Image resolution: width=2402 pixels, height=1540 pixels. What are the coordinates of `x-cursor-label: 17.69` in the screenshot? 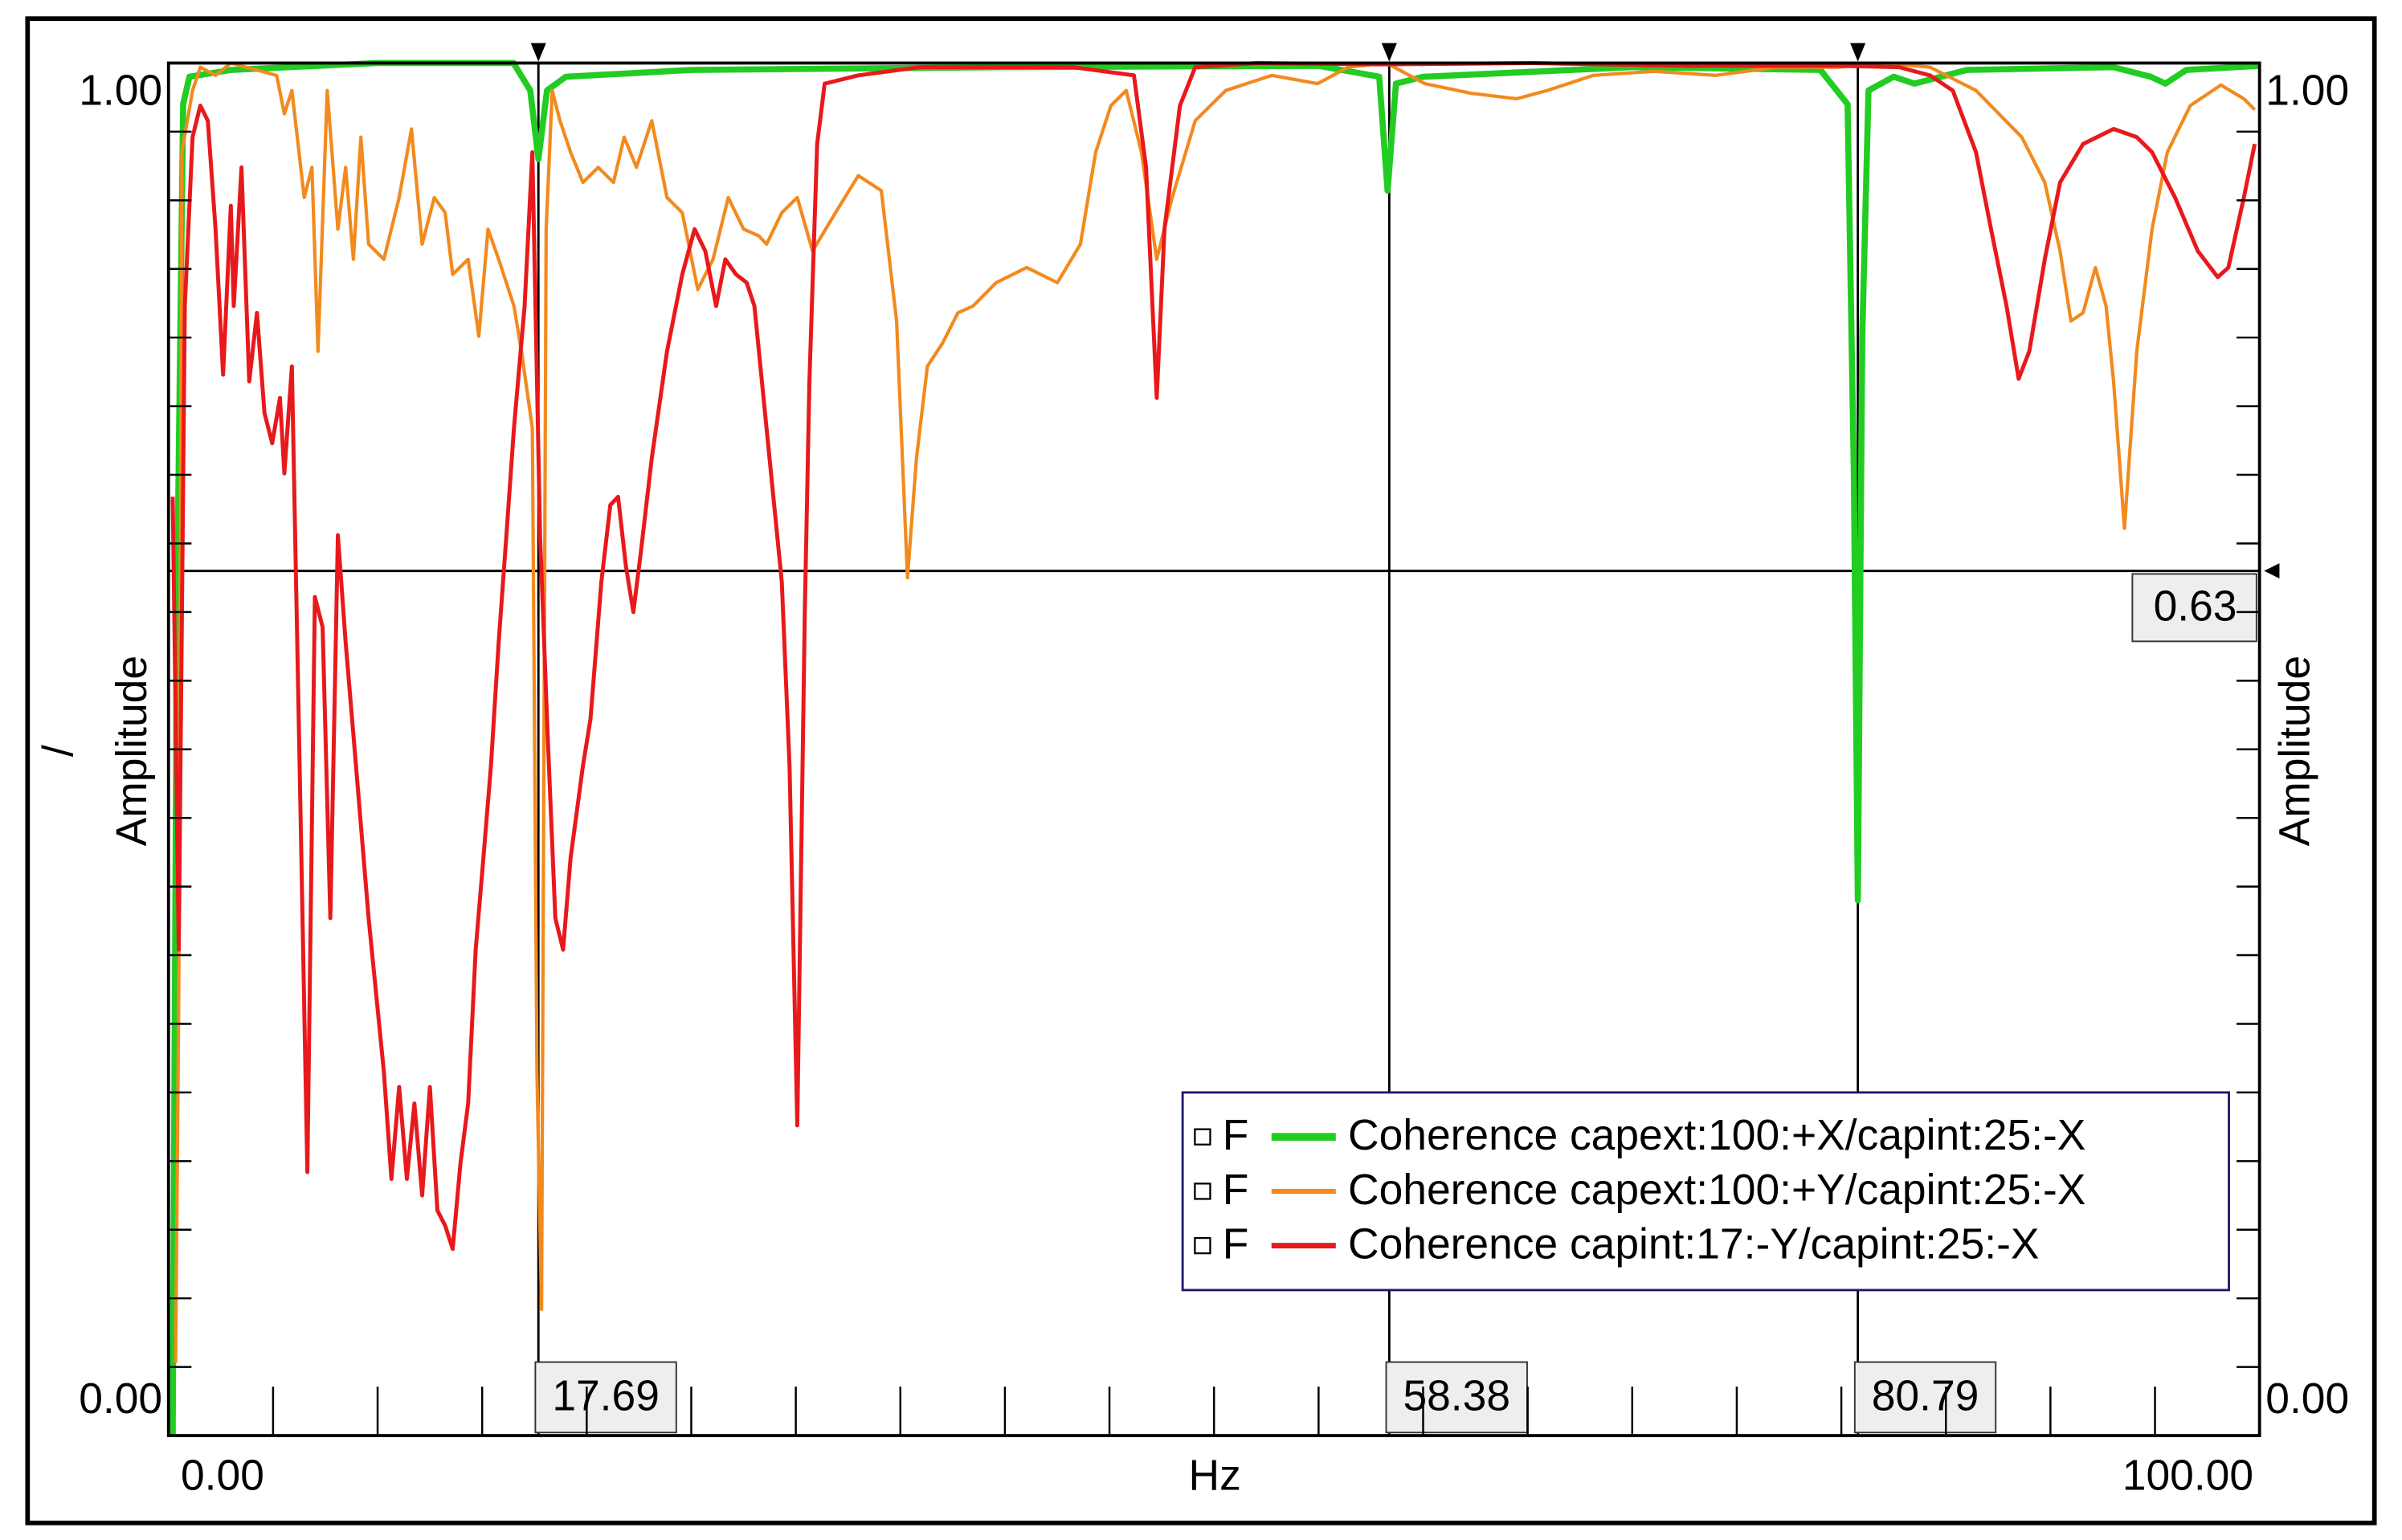 It's located at (606, 1395).